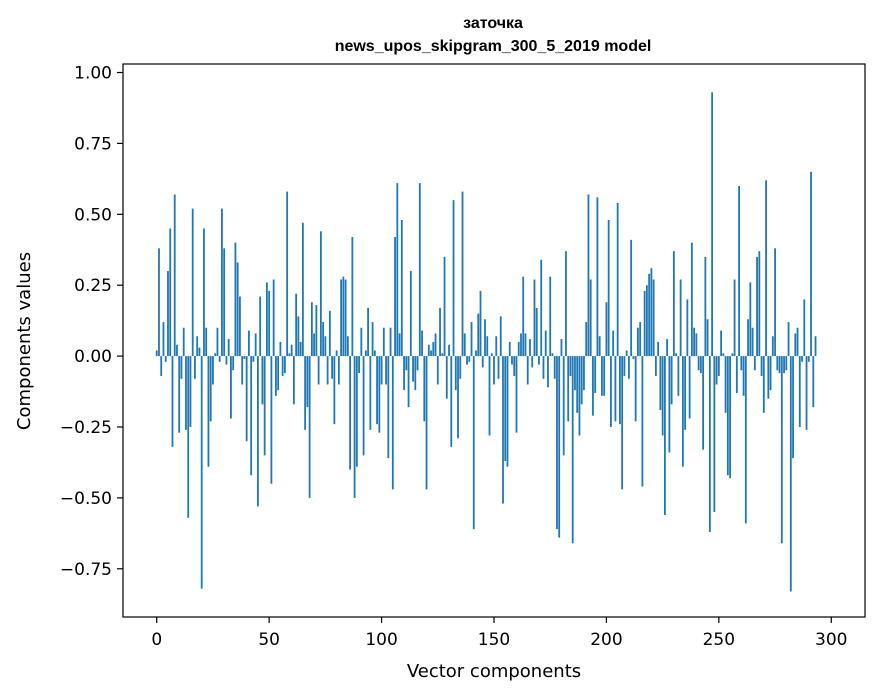 The height and width of the screenshot is (696, 880). I want to click on y-tick-label: 0.00, so click(93, 357).